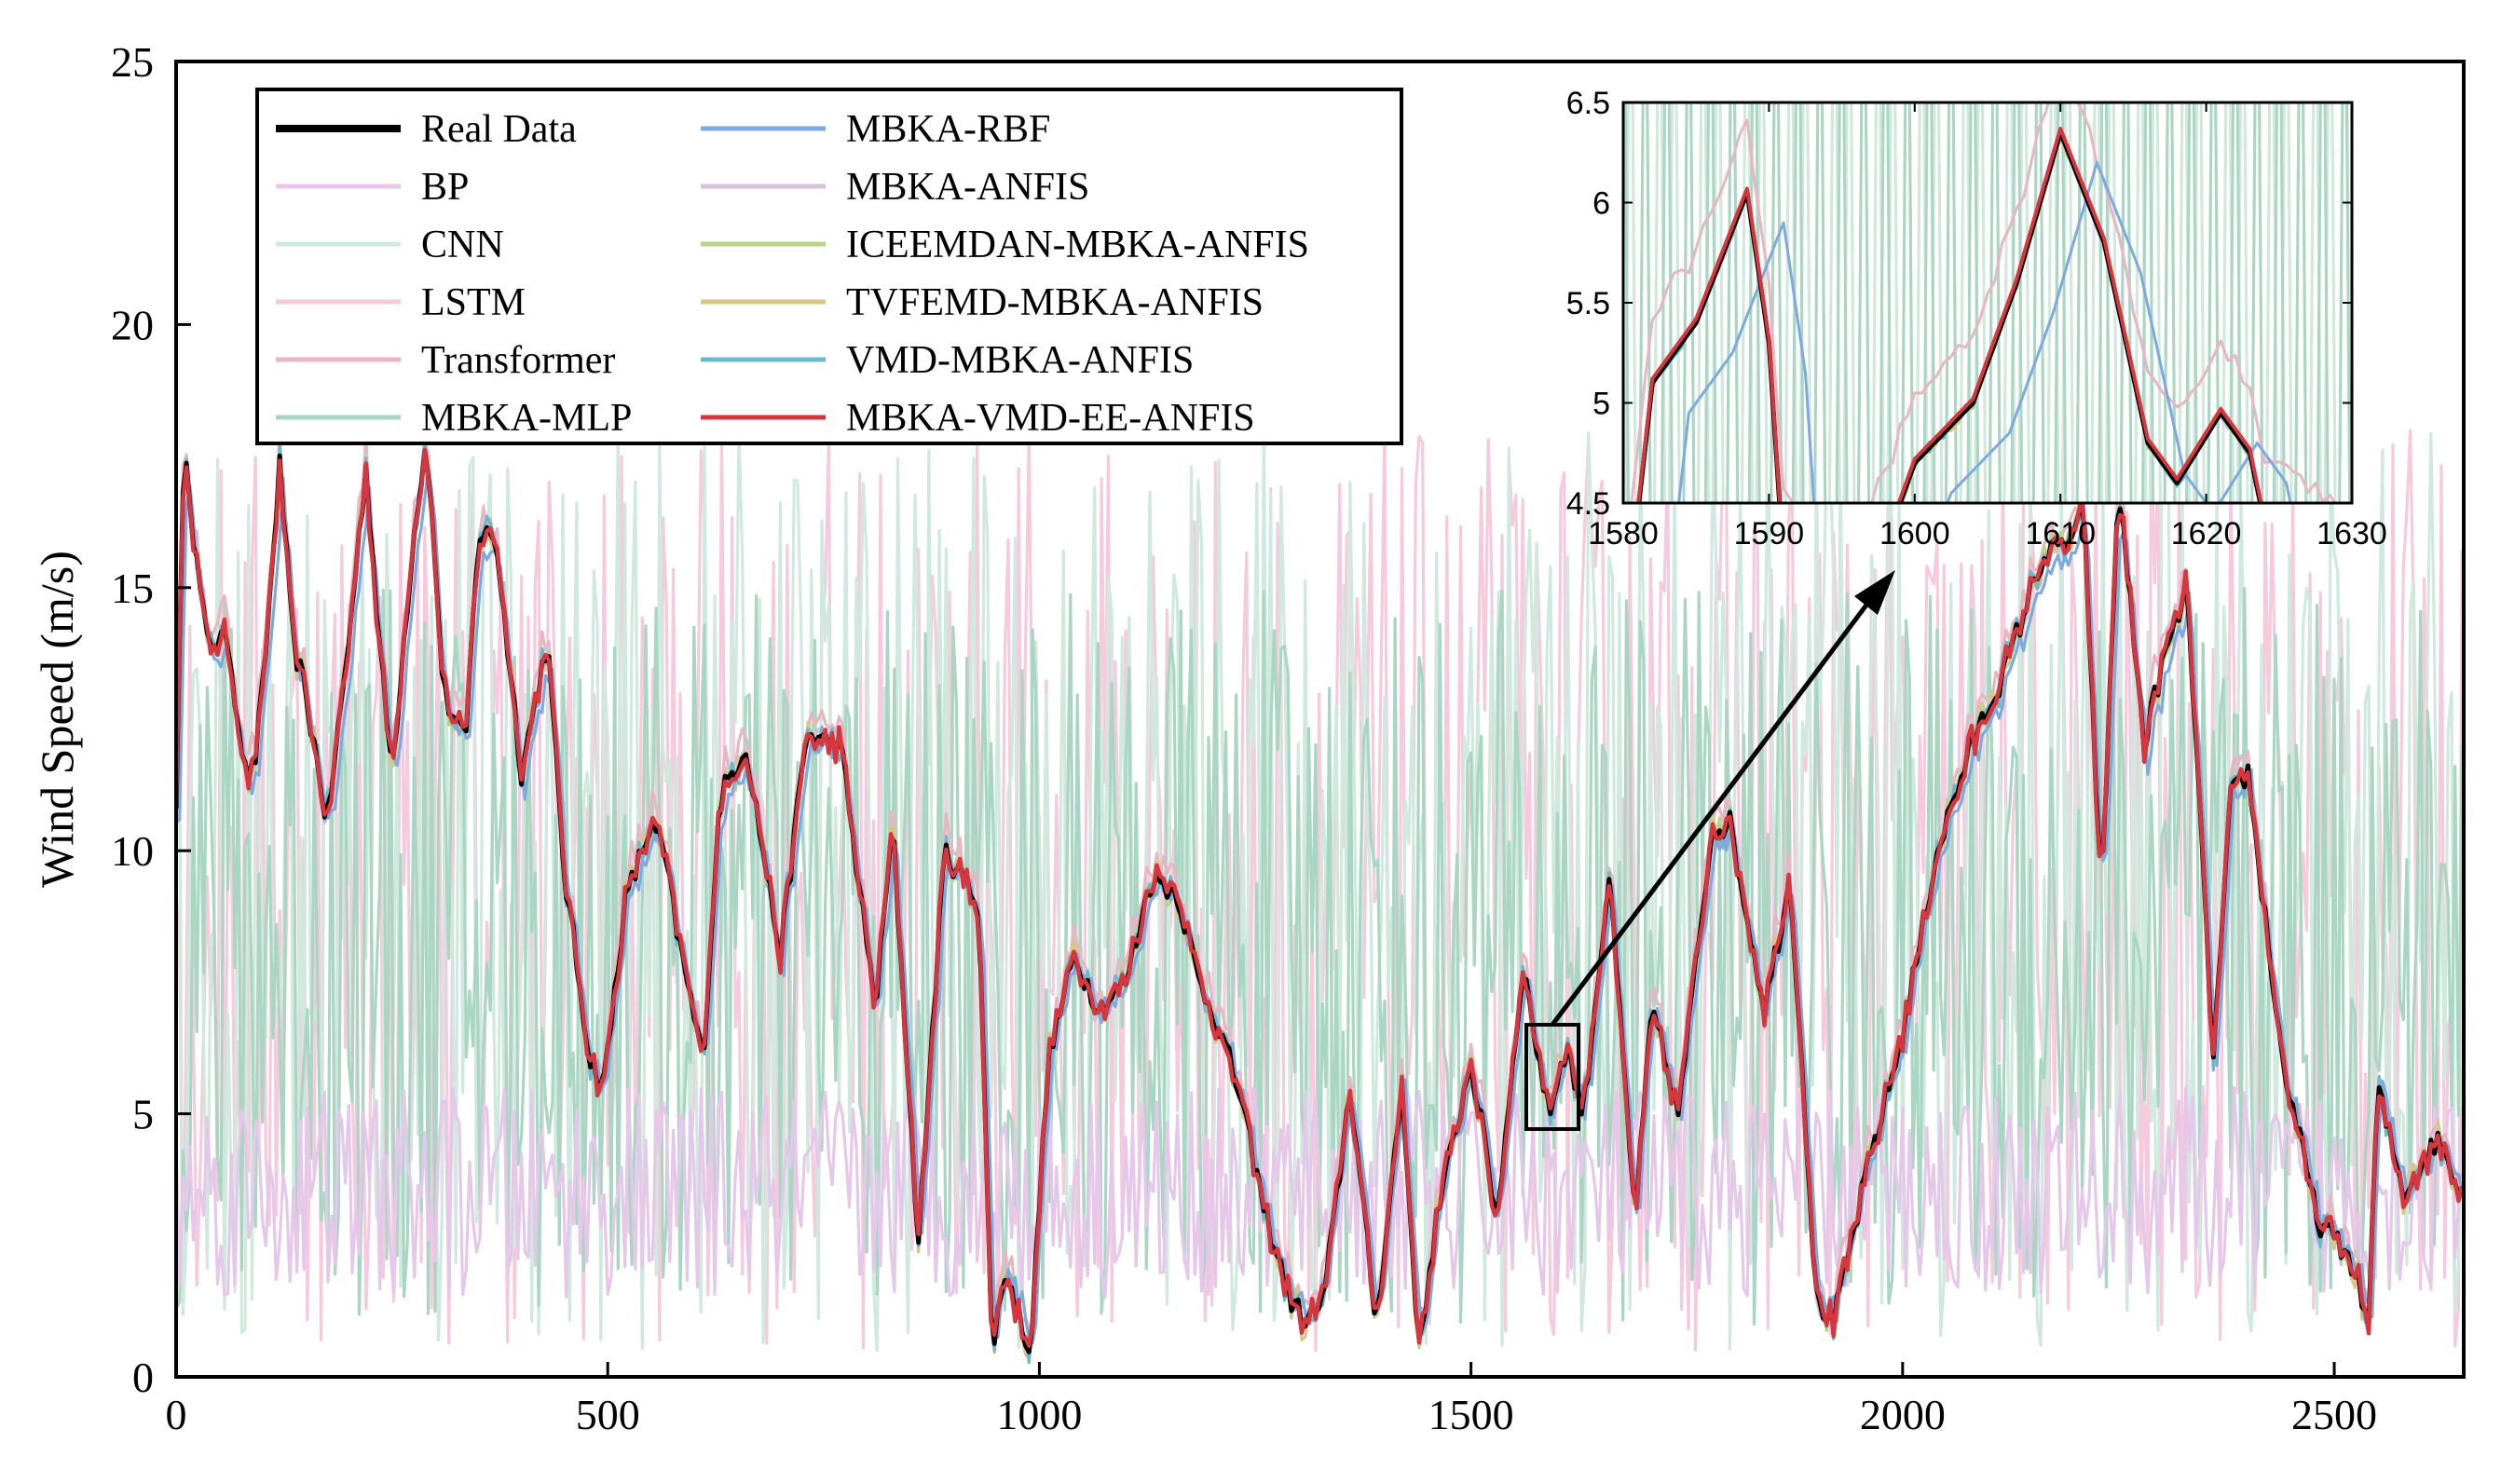  What do you see at coordinates (1601, 204) in the screenshot?
I see `inset-y-tick-label: 6` at bounding box center [1601, 204].